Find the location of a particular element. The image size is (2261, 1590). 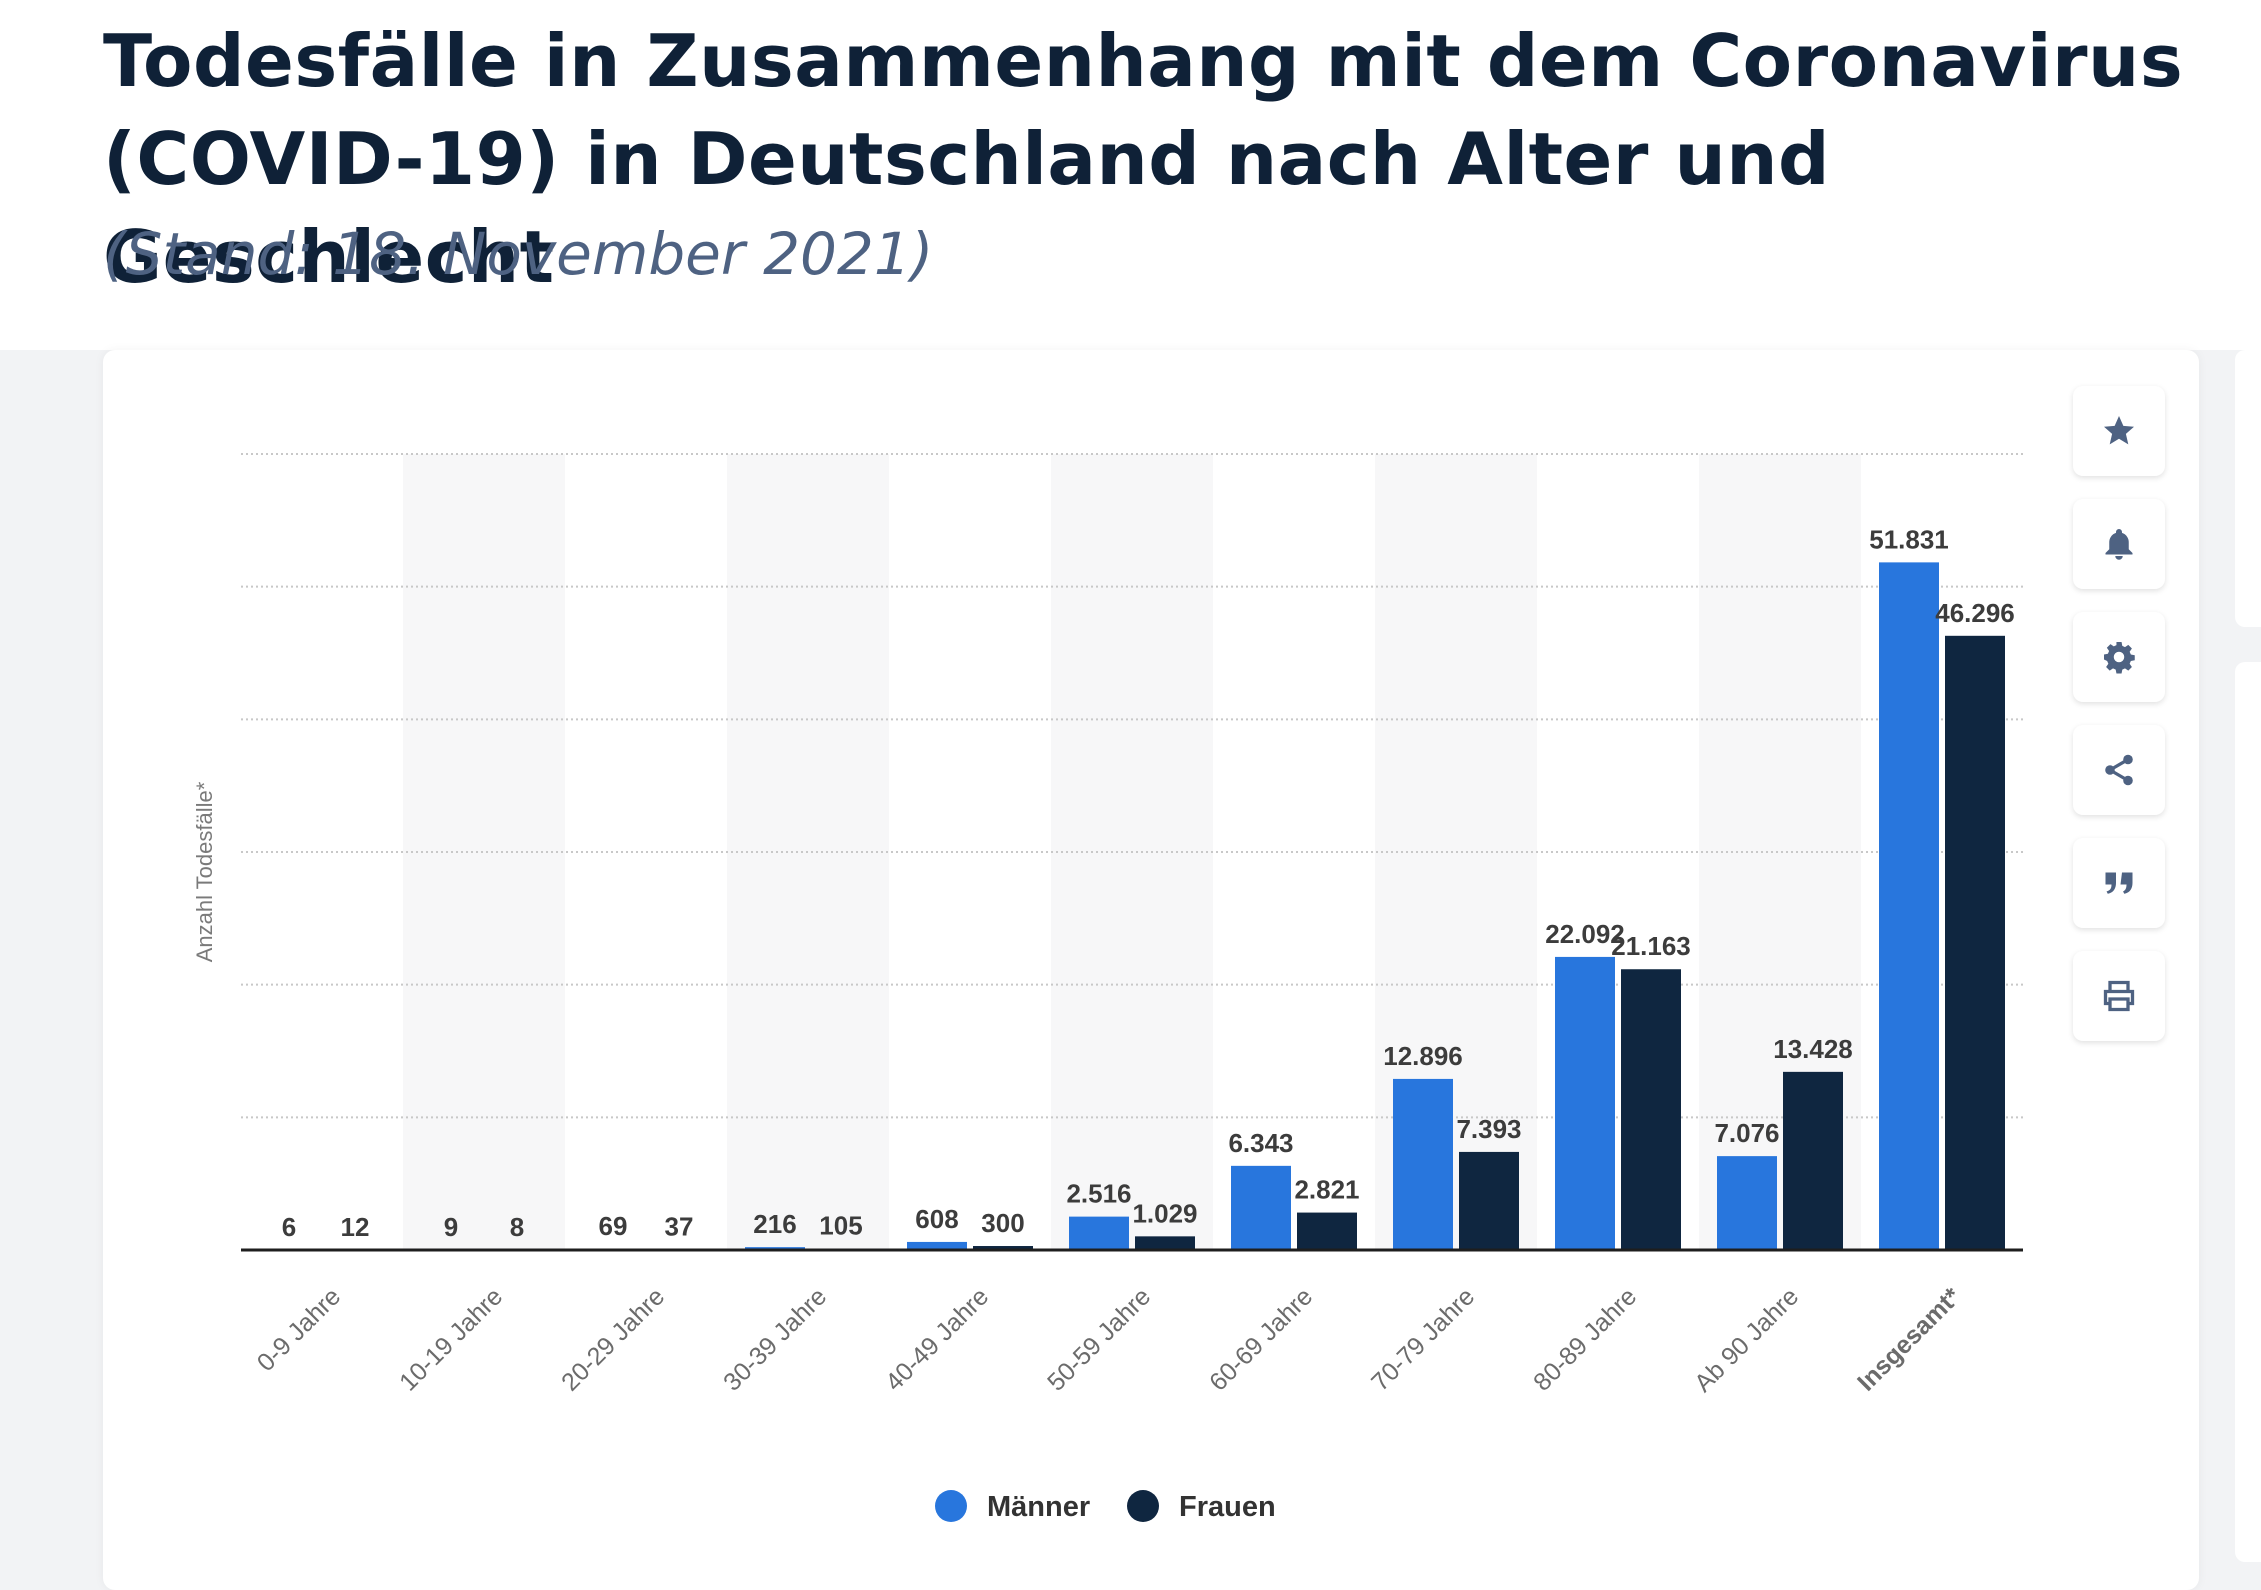

x-tick-label: 70-79 Jahre is located at coordinates (1423, 1339).